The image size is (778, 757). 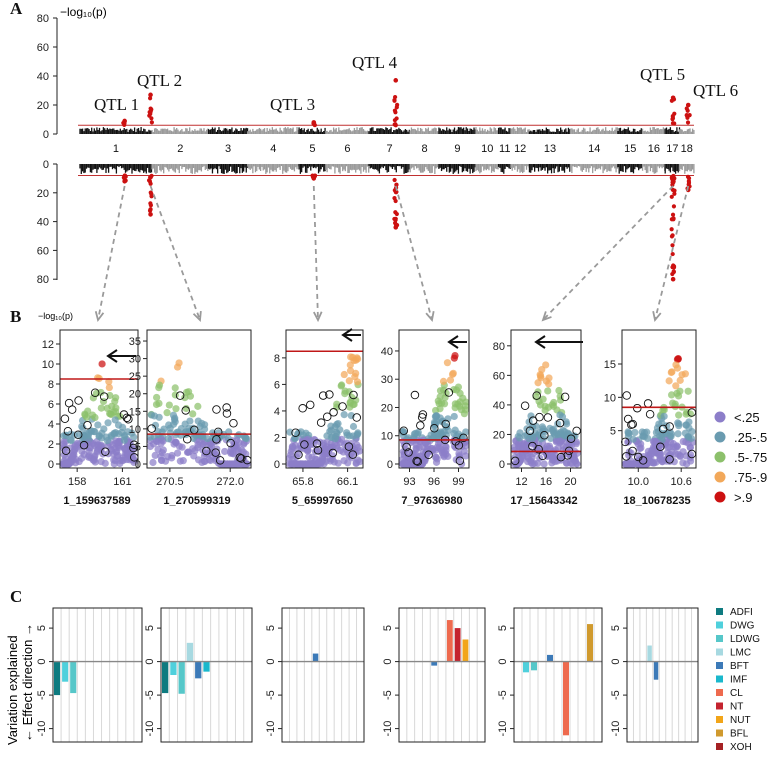 What do you see at coordinates (165, 677) in the screenshot?
I see `effect-bar` at bounding box center [165, 677].